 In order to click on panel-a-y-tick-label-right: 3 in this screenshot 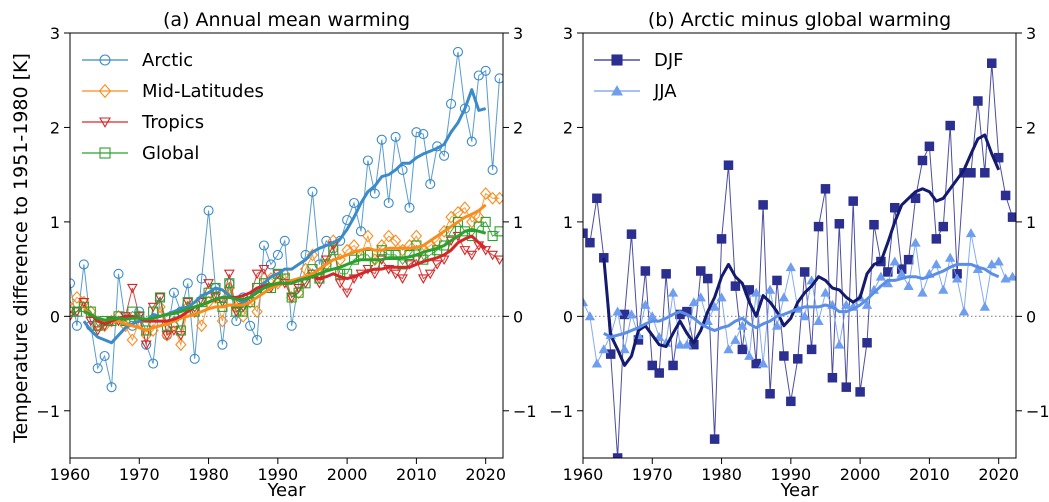, I will do `click(518, 33)`.